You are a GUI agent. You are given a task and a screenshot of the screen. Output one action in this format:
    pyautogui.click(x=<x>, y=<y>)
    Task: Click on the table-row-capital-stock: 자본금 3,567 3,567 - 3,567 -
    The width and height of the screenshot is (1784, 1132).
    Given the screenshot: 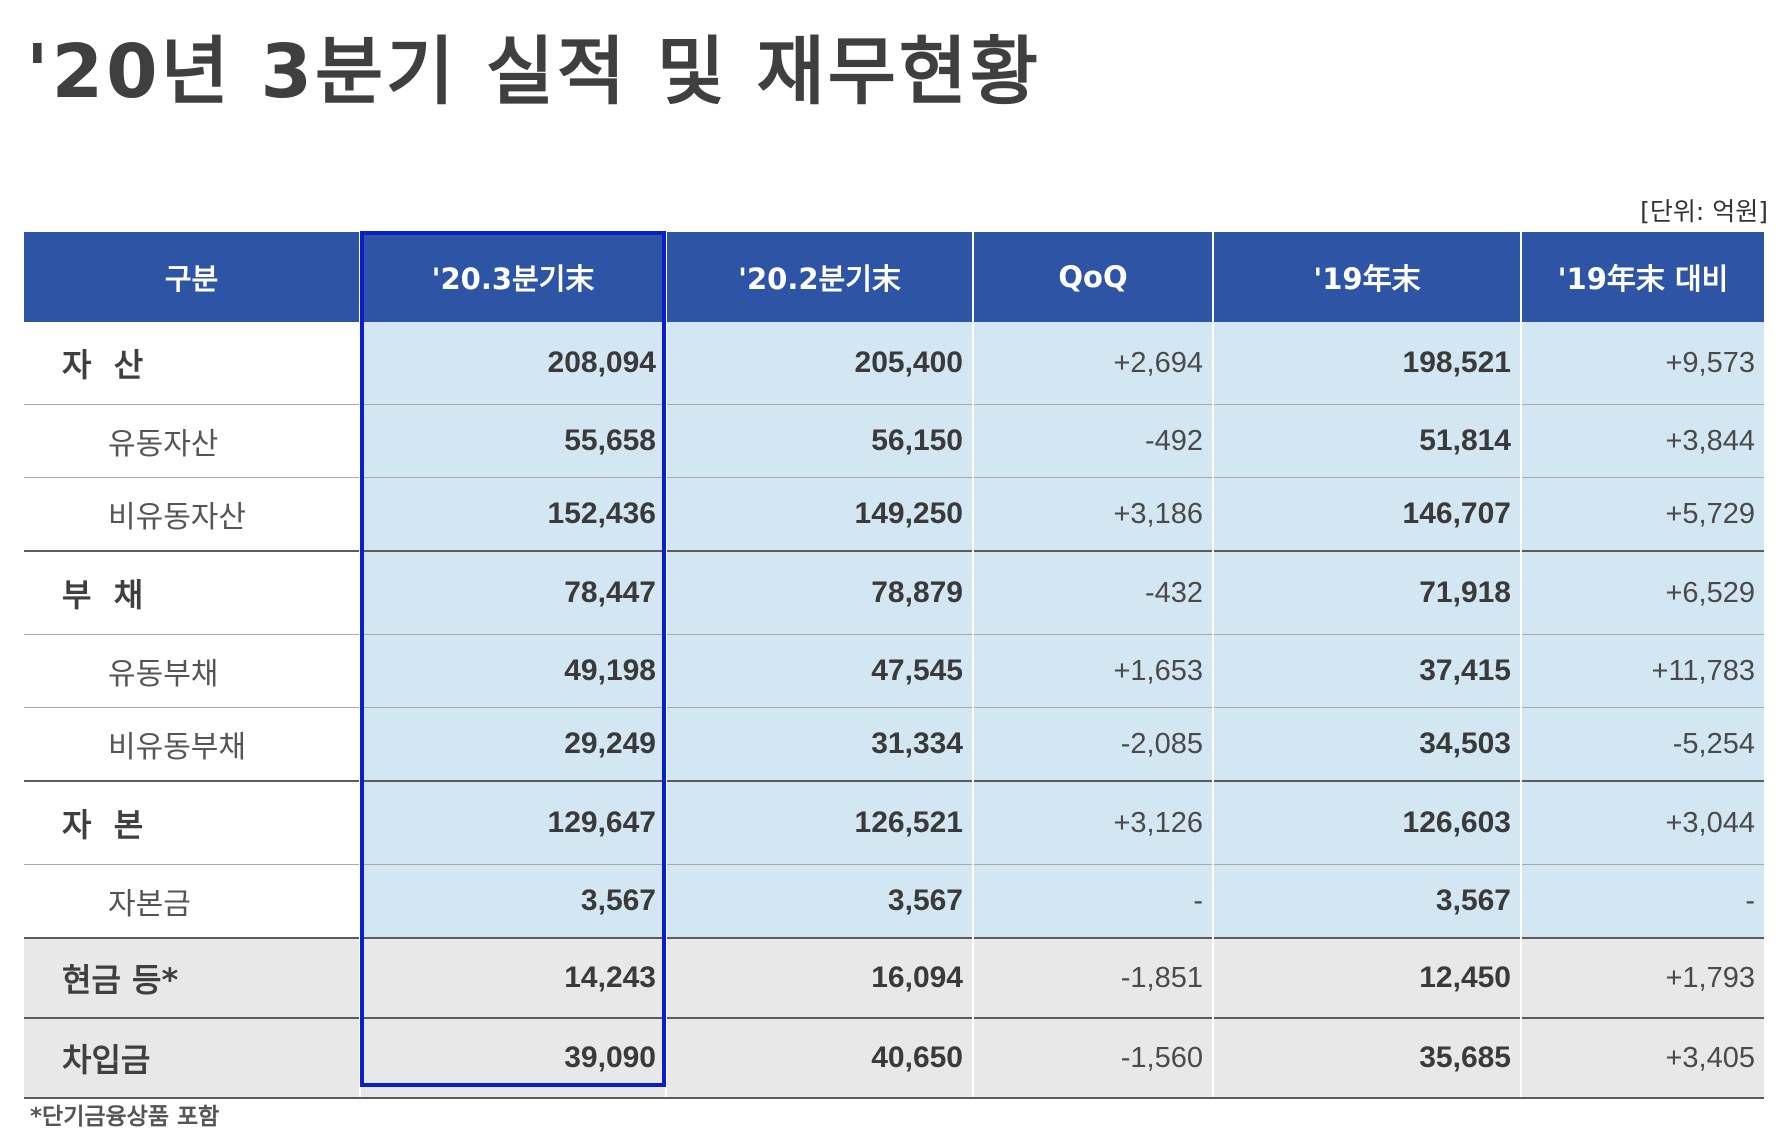 What is the action you would take?
    pyautogui.click(x=894, y=901)
    